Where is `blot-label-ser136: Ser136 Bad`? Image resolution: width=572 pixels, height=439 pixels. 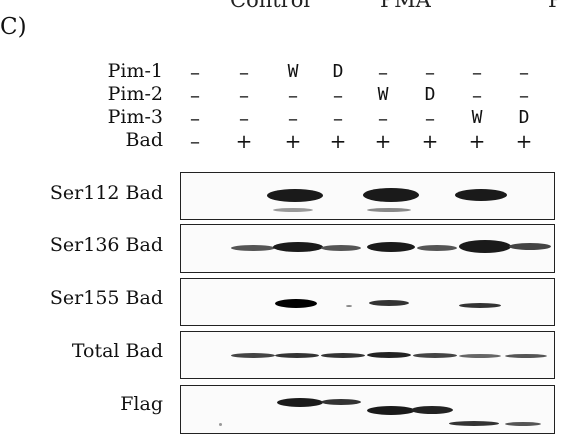 blot-label-ser136: Ser136 Bad is located at coordinates (106, 245).